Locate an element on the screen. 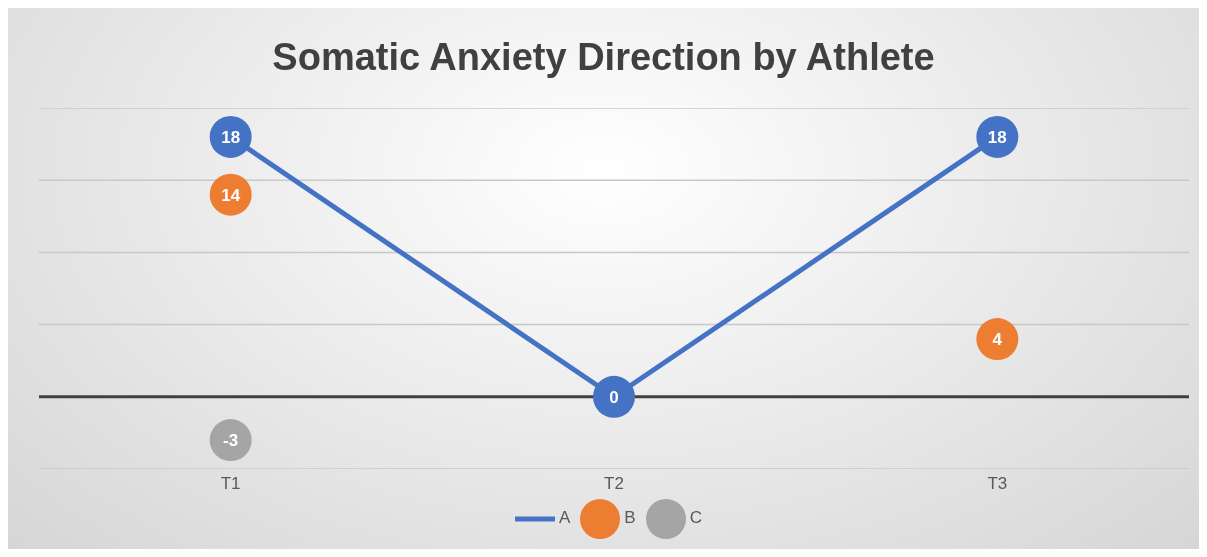 The width and height of the screenshot is (1207, 557). chart-title: Somatic Anxiety Direction by Athlete is located at coordinates (603, 57).